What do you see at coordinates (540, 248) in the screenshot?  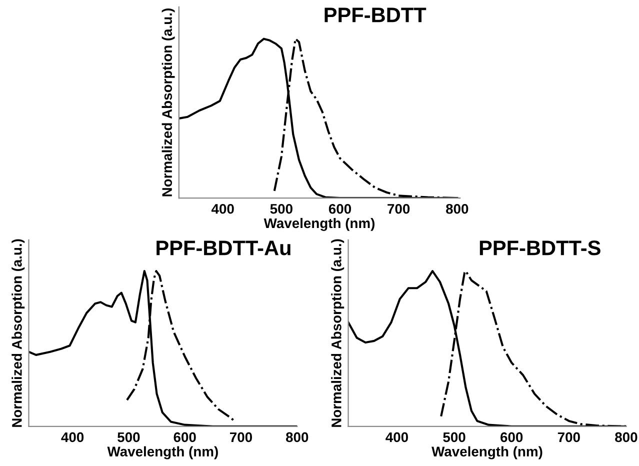 I see `chart-title: PPF-BDTT-S` at bounding box center [540, 248].